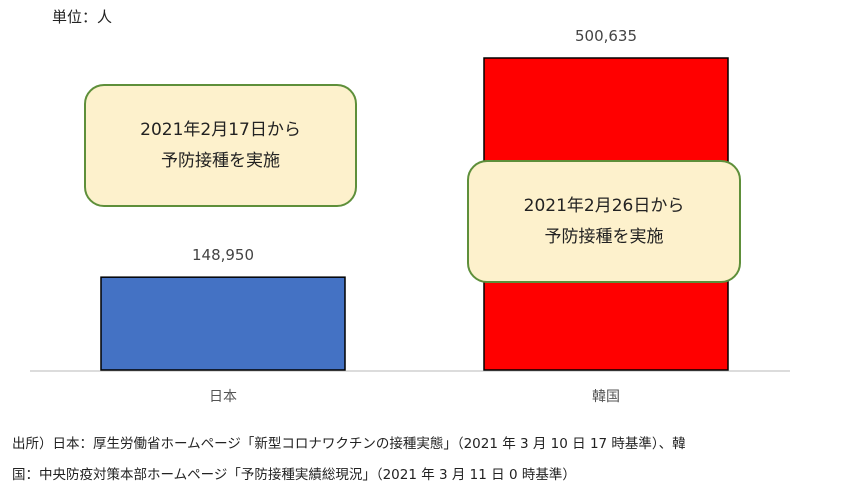  What do you see at coordinates (220, 129) in the screenshot?
I see `annotation-japan-line1: 2021年2月17日から` at bounding box center [220, 129].